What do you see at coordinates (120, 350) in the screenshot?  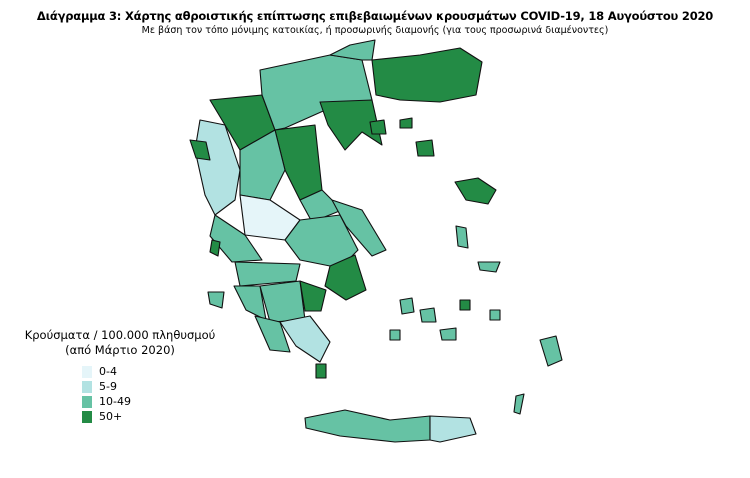 I see `legend-title-line2: (από Μάρτιο 2020)` at bounding box center [120, 350].